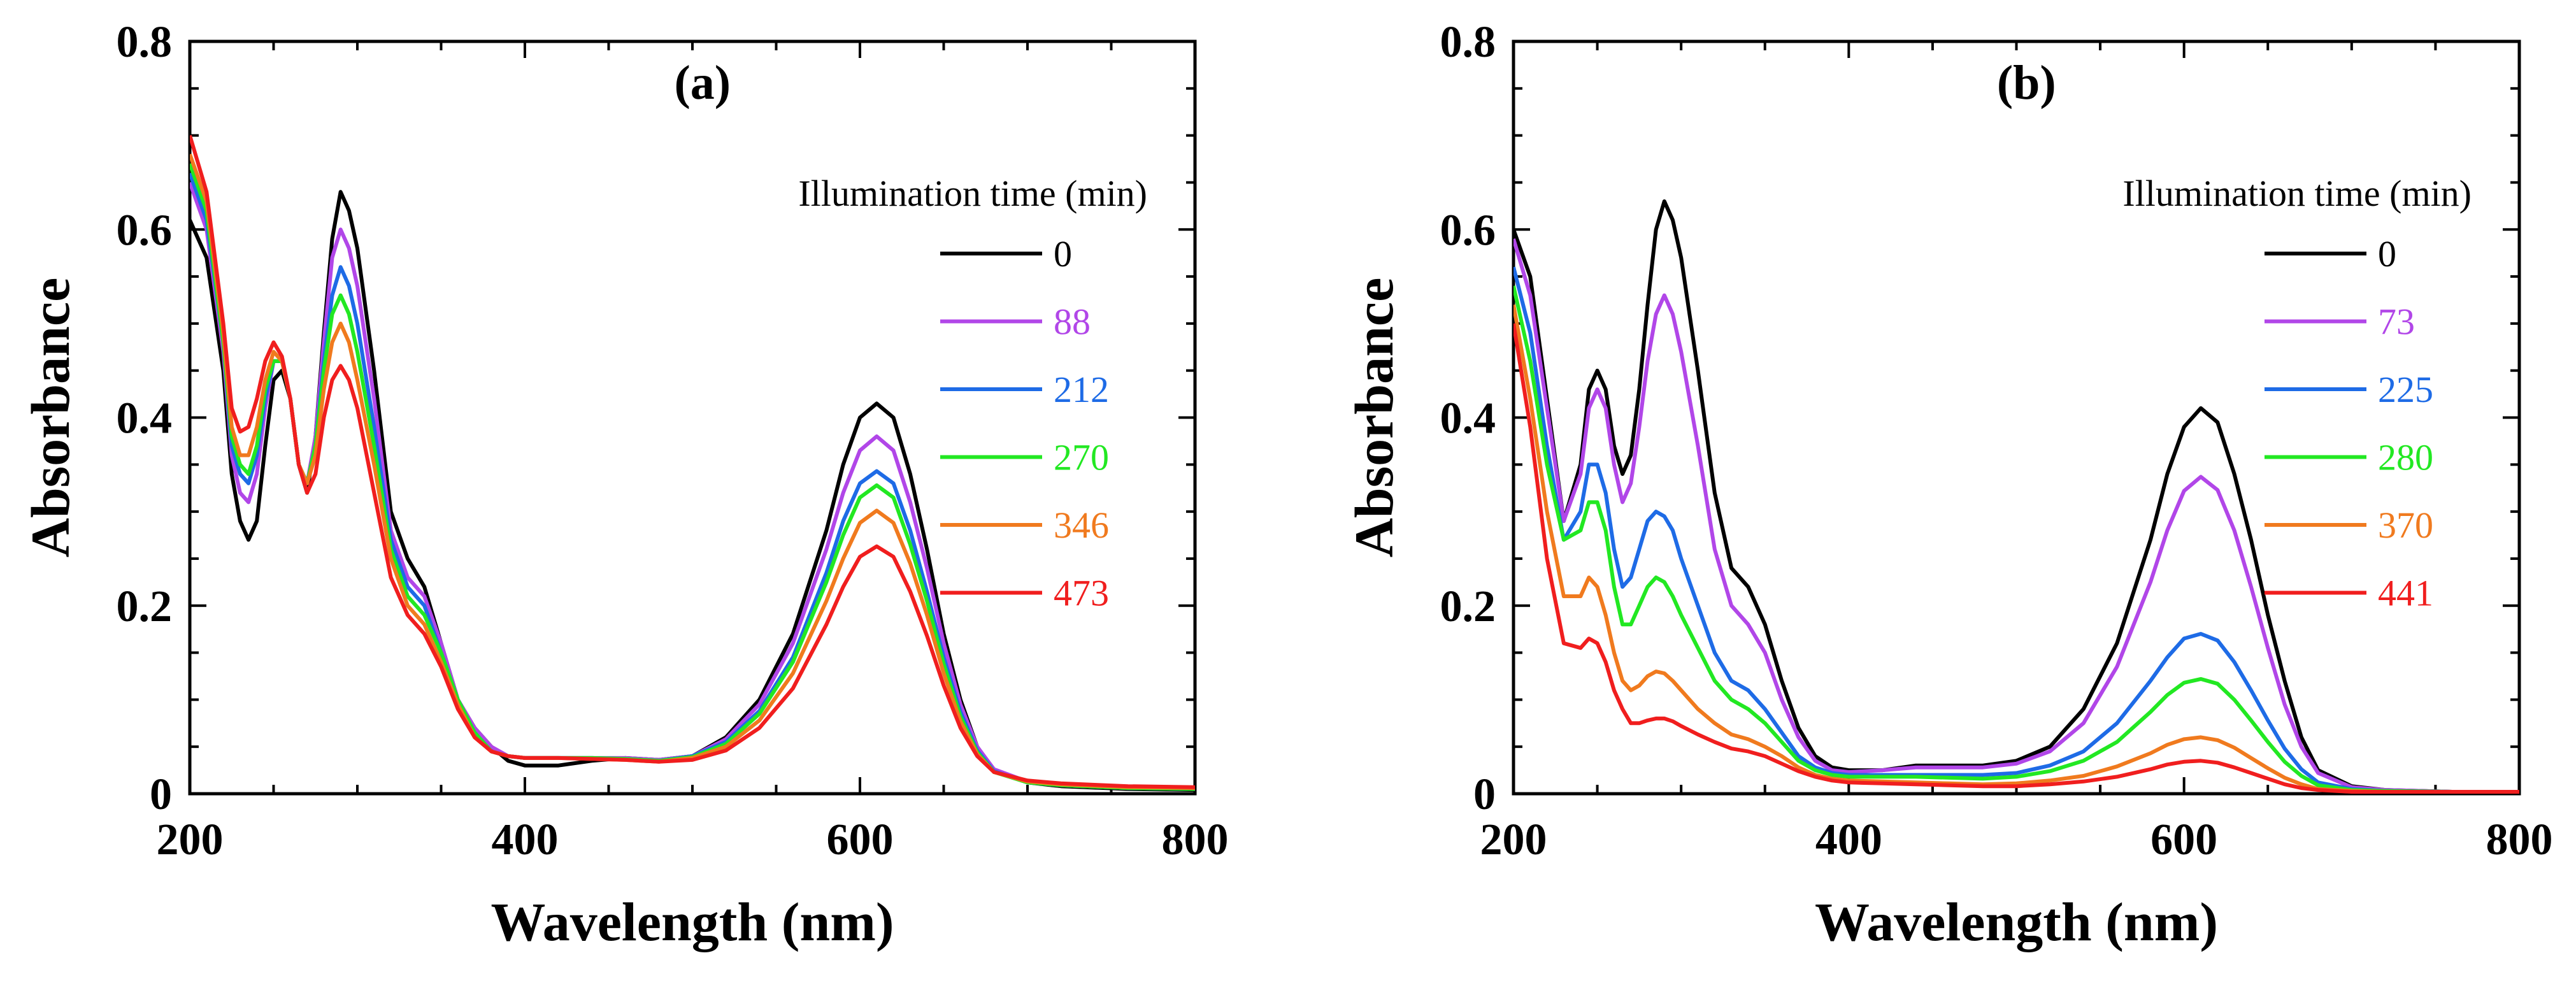 The image size is (2576, 981). I want to click on legend-label-88: 88, so click(1072, 322).